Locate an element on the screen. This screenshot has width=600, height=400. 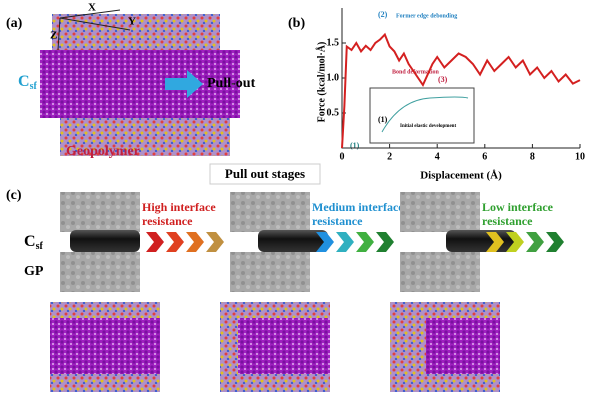
annotation: (3) is located at coordinates (443, 79).